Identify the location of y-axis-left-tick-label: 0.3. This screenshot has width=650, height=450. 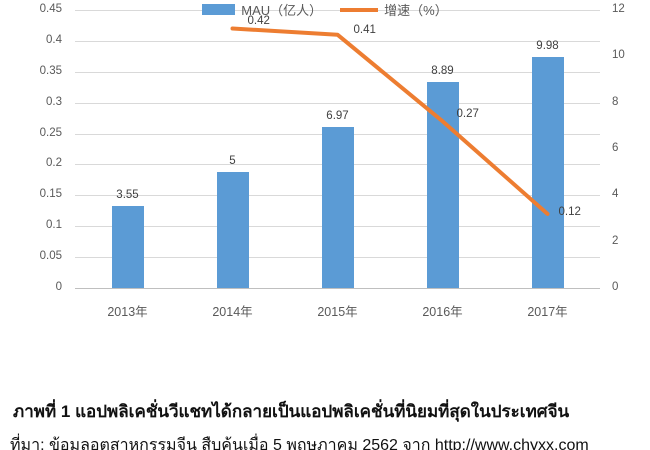
(54, 101).